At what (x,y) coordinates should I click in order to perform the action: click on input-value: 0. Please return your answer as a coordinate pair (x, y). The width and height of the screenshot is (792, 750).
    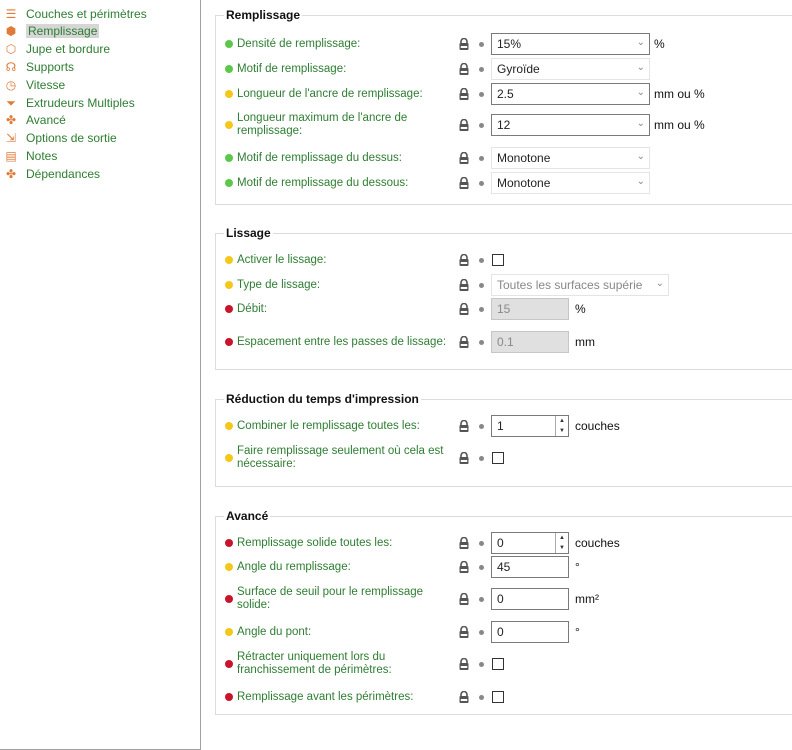
    Looking at the image, I should click on (500, 632).